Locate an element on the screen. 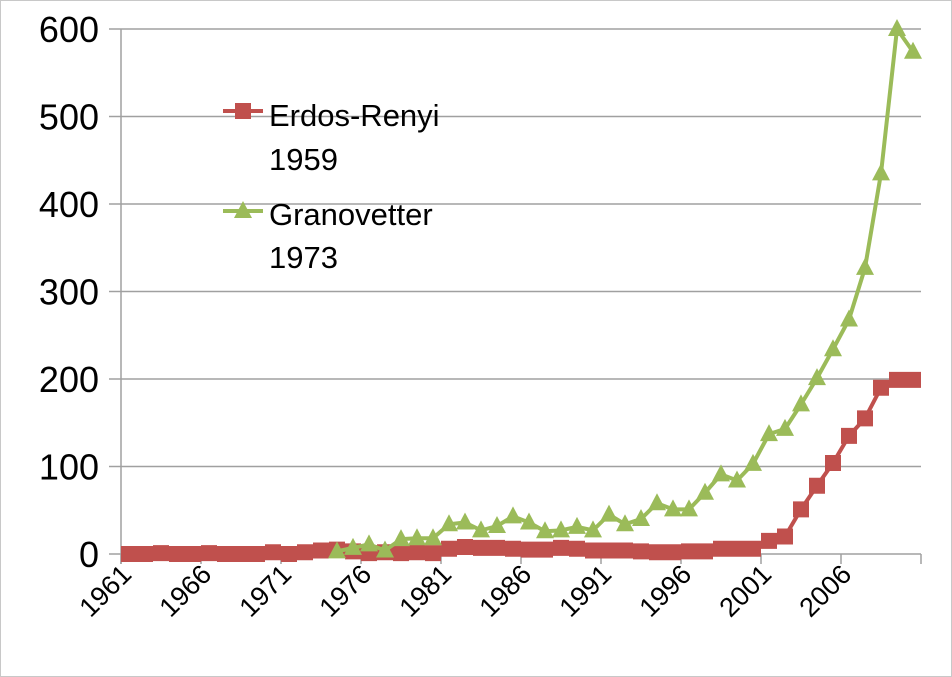 The image size is (952, 677). legend-label-granovetter-2: 1973 is located at coordinates (303, 257).